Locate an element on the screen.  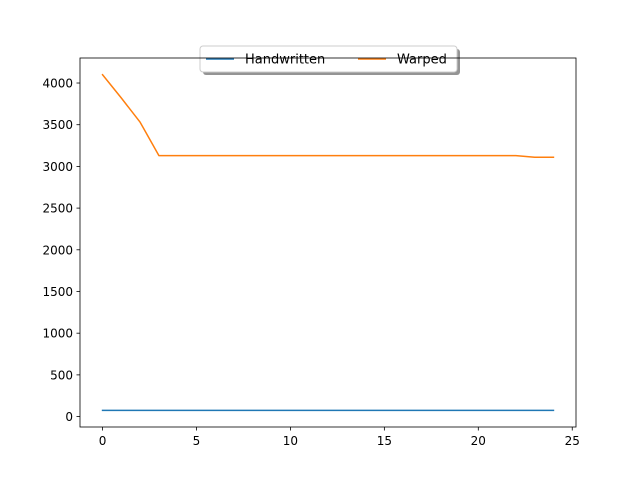
legend-label-warped: Warped is located at coordinates (422, 60).